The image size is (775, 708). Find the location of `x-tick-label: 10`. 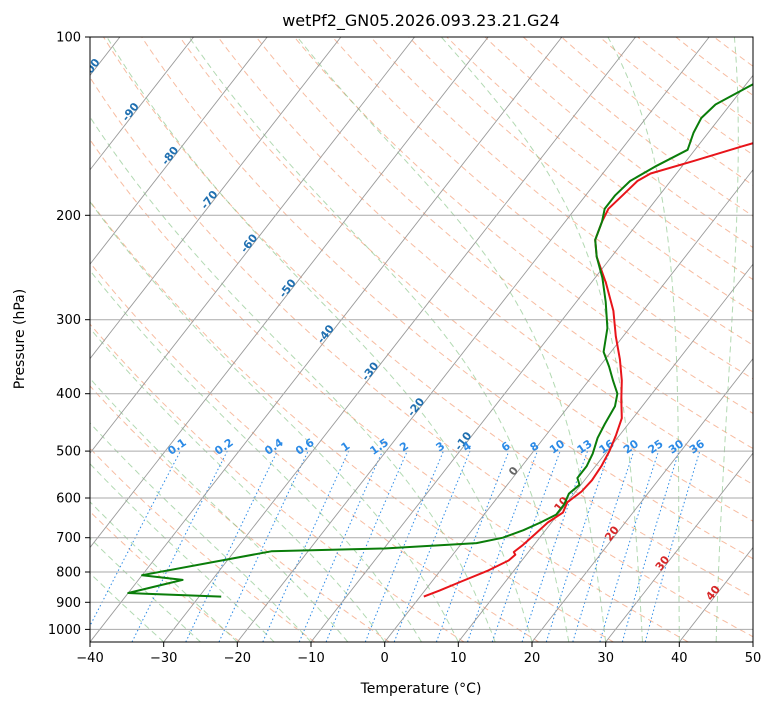

x-tick-label: 10 is located at coordinates (458, 658).